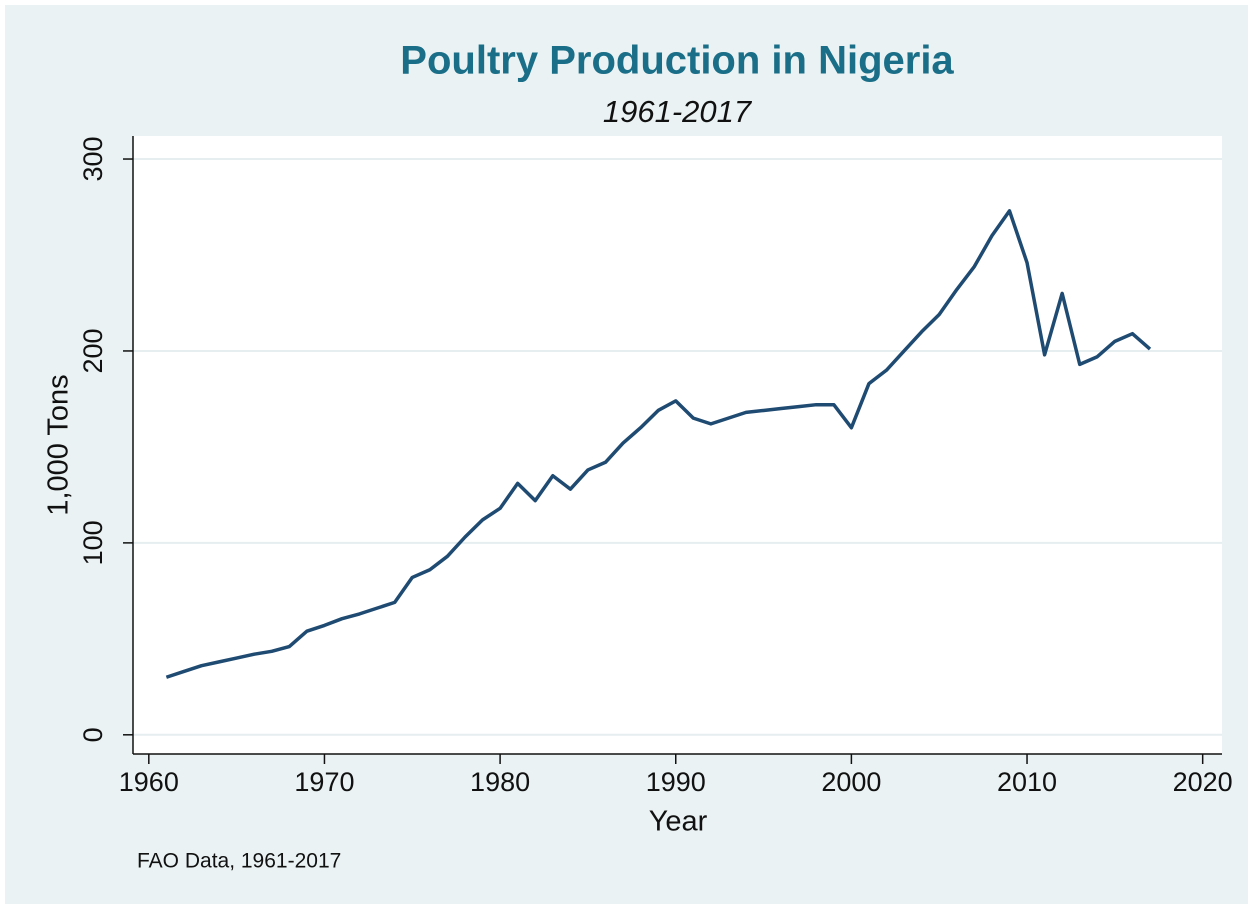  What do you see at coordinates (149, 782) in the screenshot?
I see `x-tick-label: 1960` at bounding box center [149, 782].